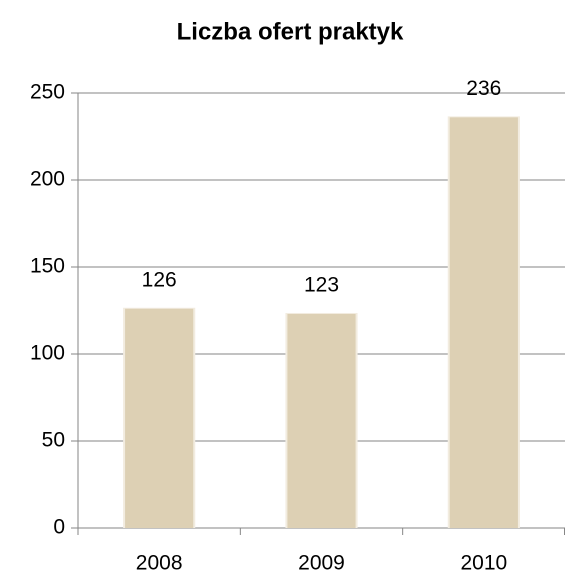 Image resolution: width=565 pixels, height=578 pixels. Describe the element at coordinates (321, 285) in the screenshot. I see `data-label: 123` at that location.